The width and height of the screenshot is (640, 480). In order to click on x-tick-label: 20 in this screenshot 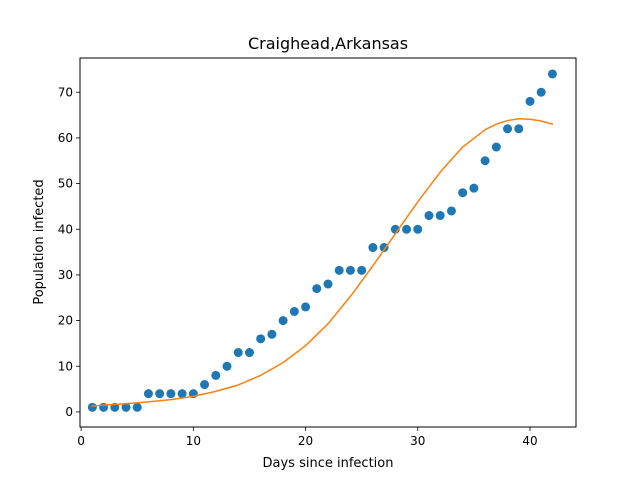, I will do `click(305, 441)`.